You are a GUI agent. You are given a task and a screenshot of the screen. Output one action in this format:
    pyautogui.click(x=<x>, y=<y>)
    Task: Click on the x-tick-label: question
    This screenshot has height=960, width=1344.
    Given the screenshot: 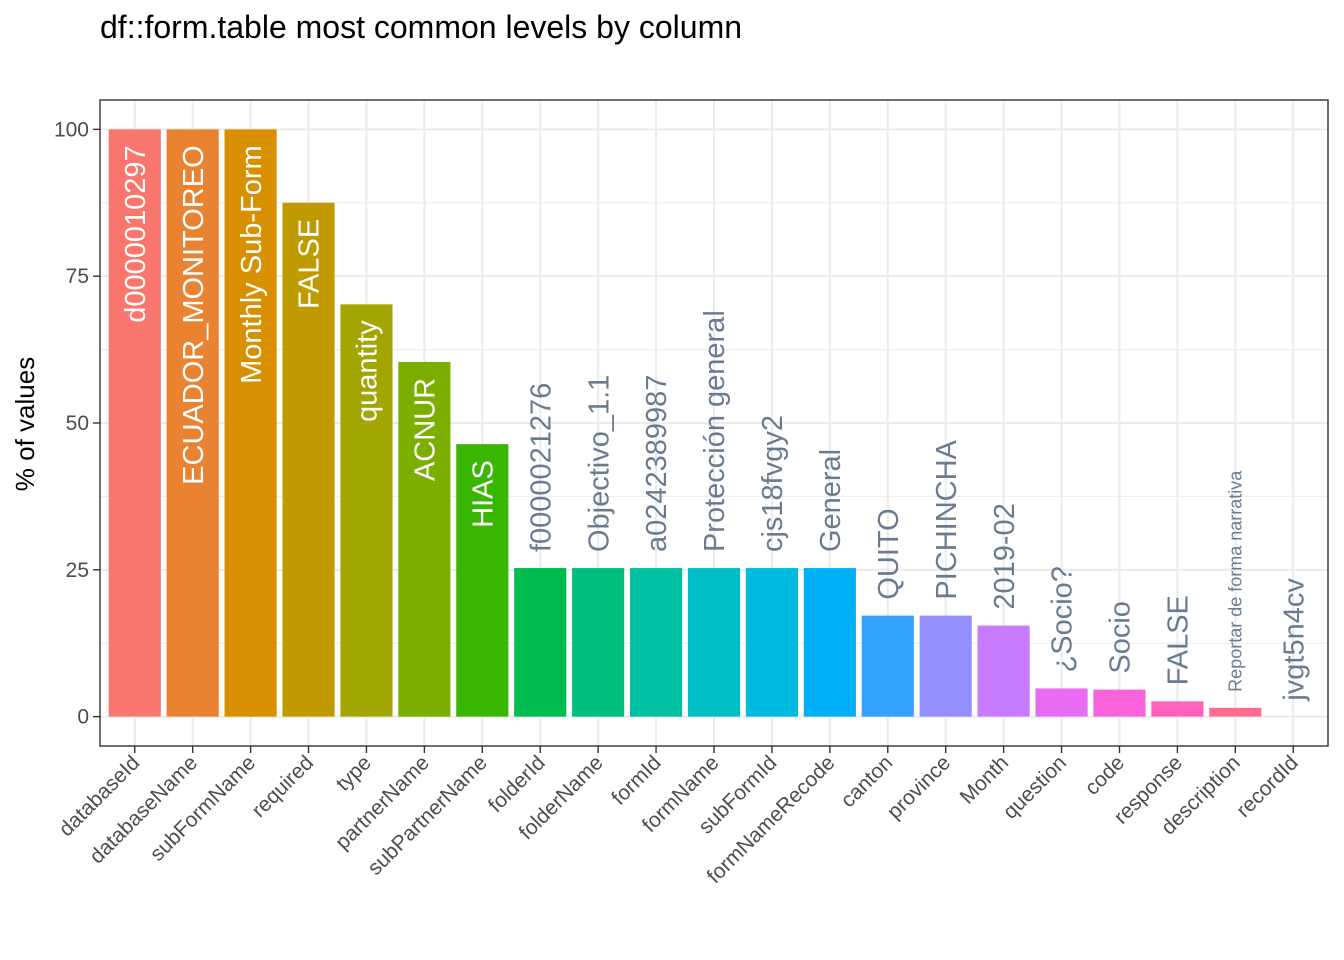 What is the action you would take?
    pyautogui.click(x=1035, y=787)
    